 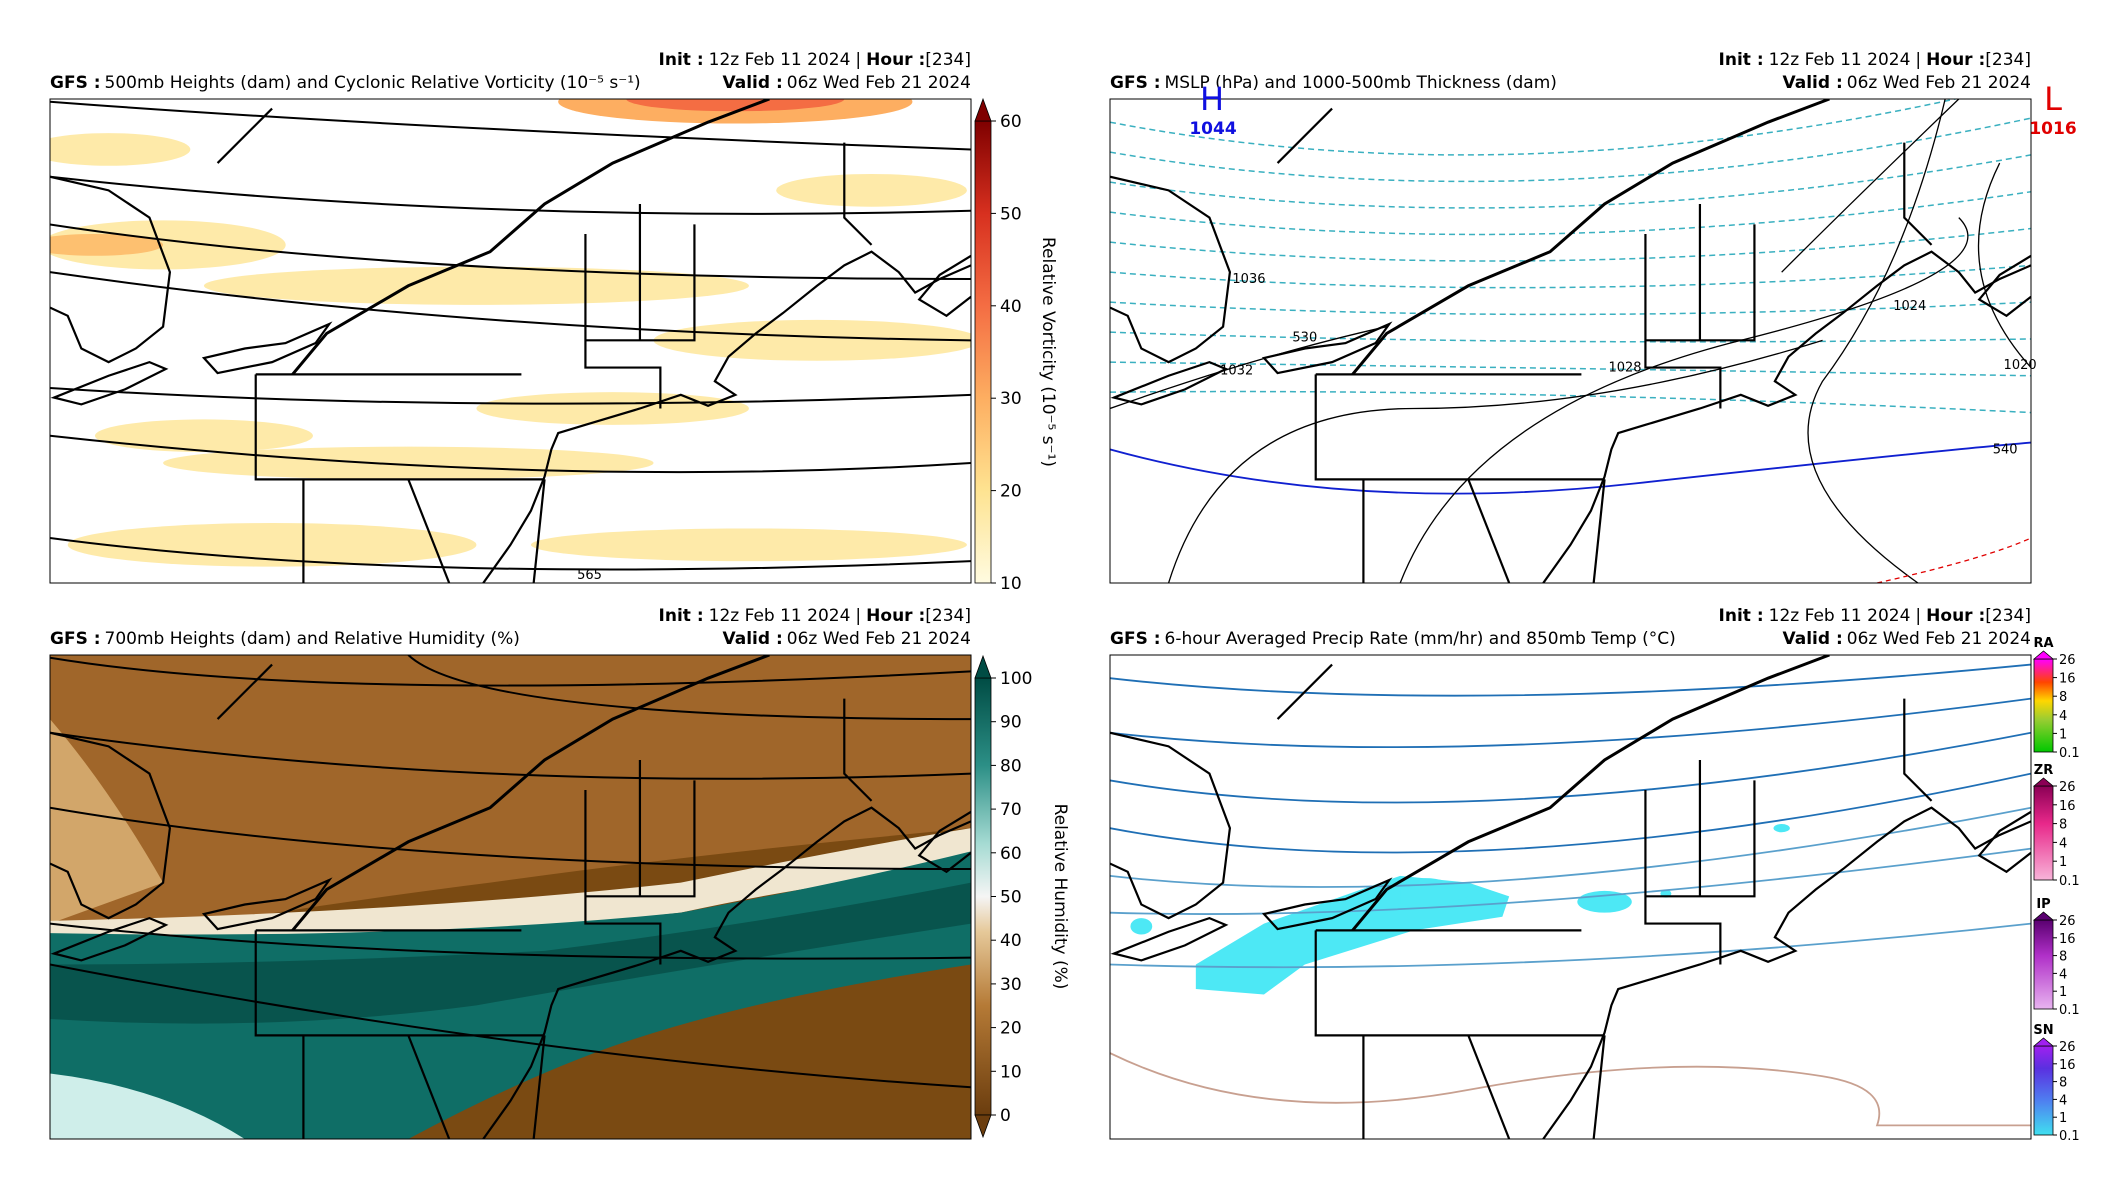 I want to click on low-value: 1016, so click(x=2052, y=129).